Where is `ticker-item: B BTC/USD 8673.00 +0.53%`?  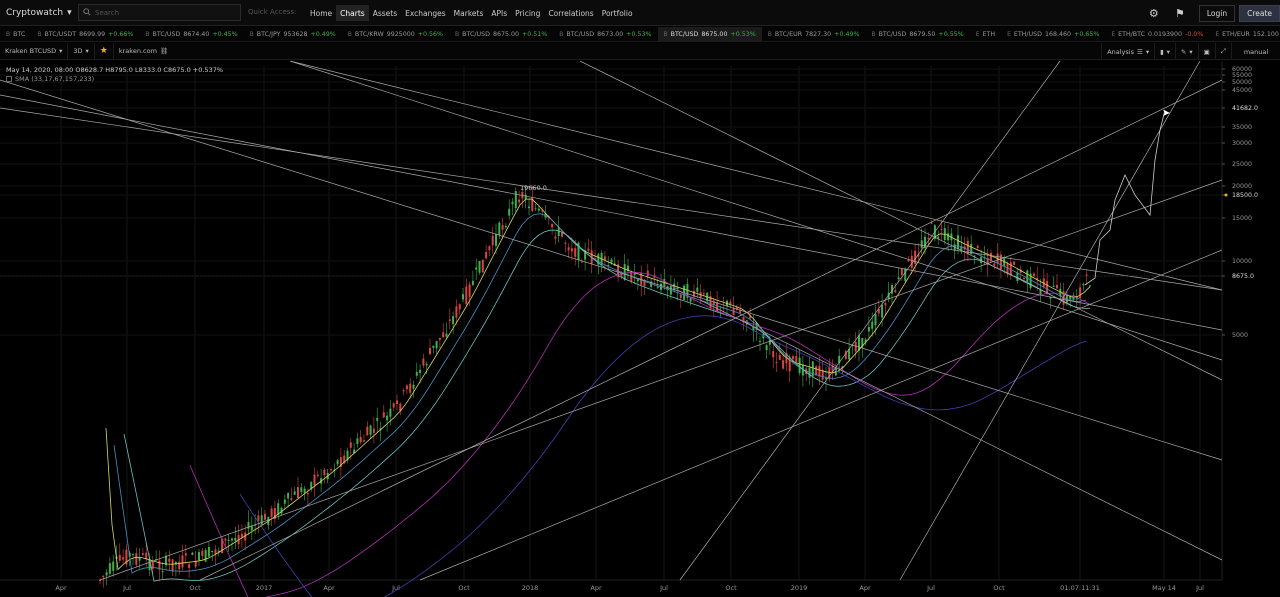
ticker-item: B BTC/USD 8673.00 +0.53% is located at coordinates (605, 34).